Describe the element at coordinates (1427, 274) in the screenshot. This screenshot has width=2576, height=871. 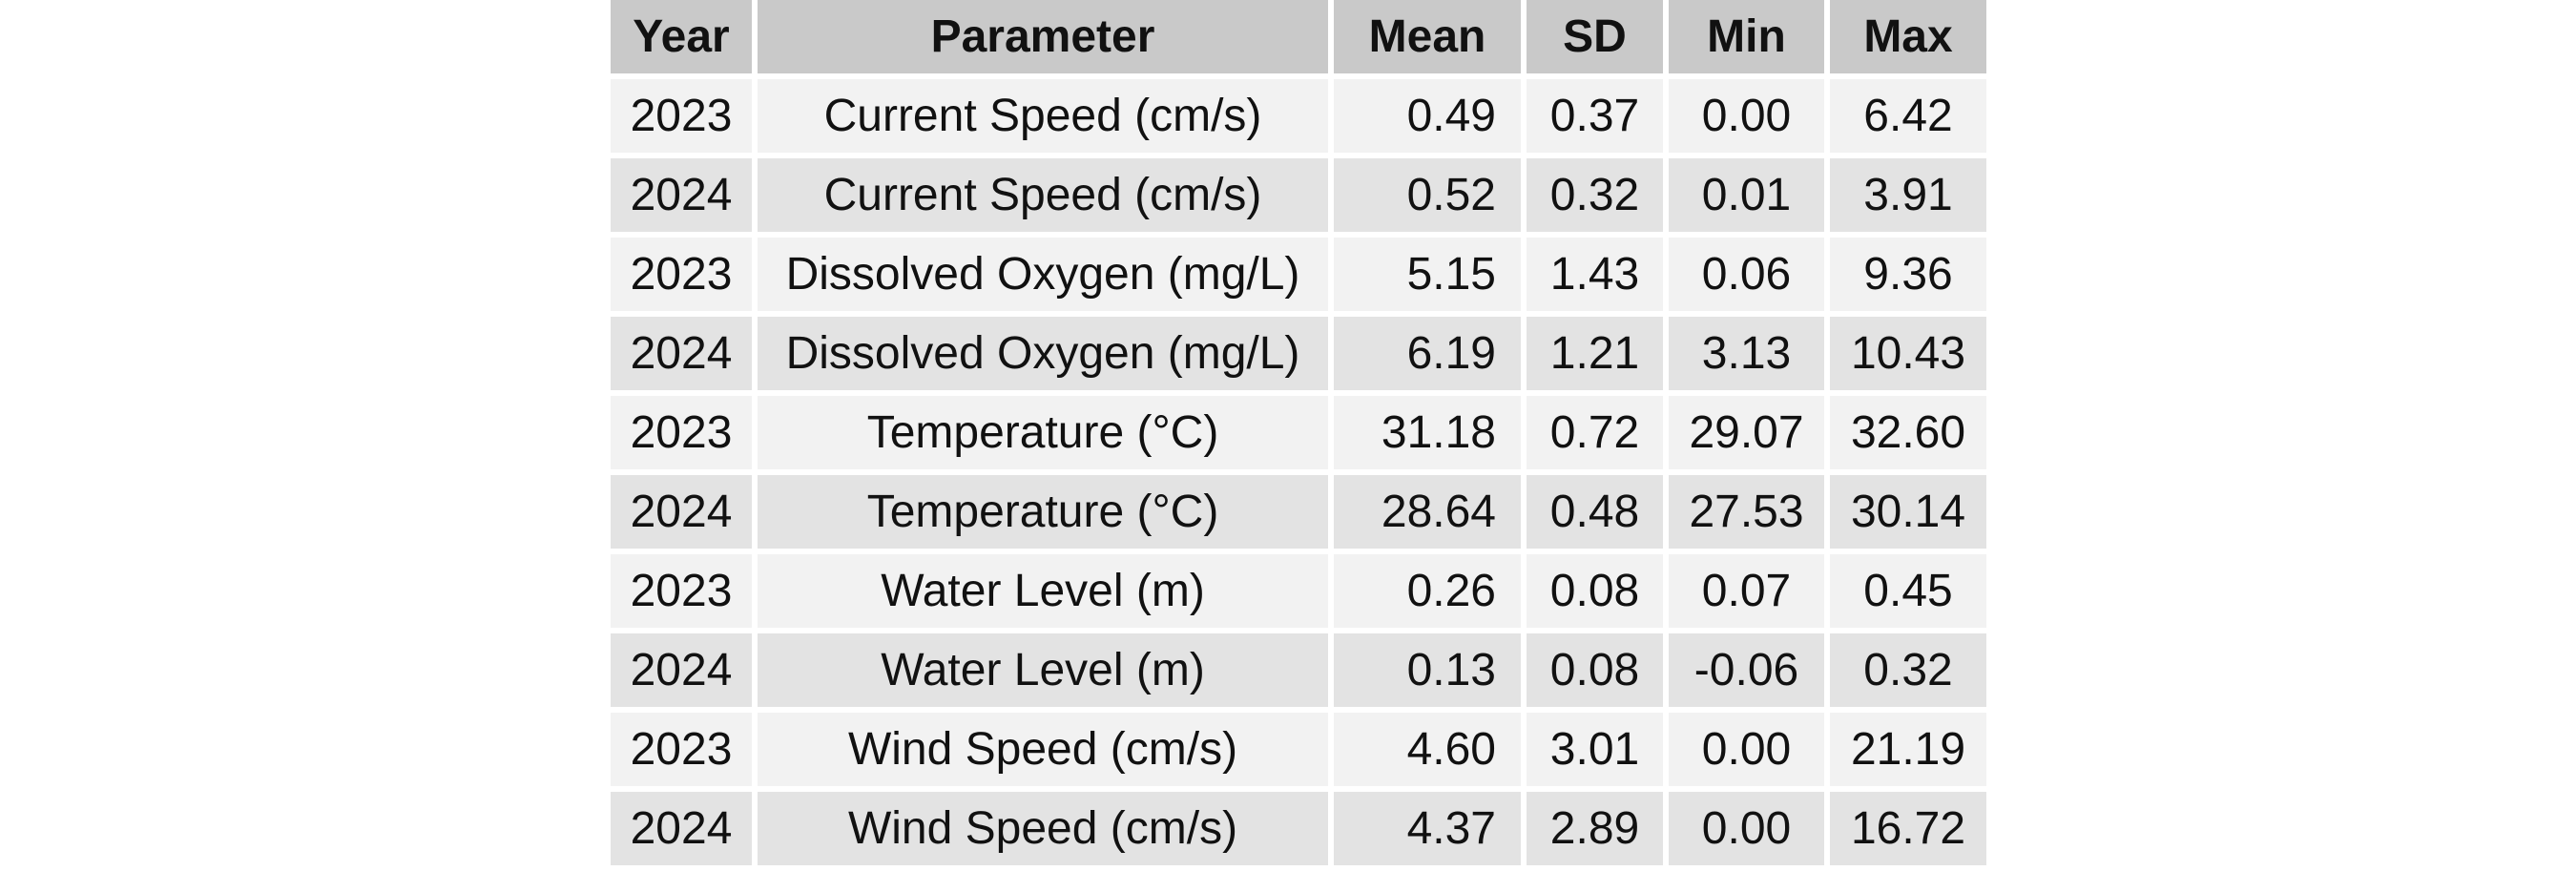
I see `mean-cell: 5.15` at that location.